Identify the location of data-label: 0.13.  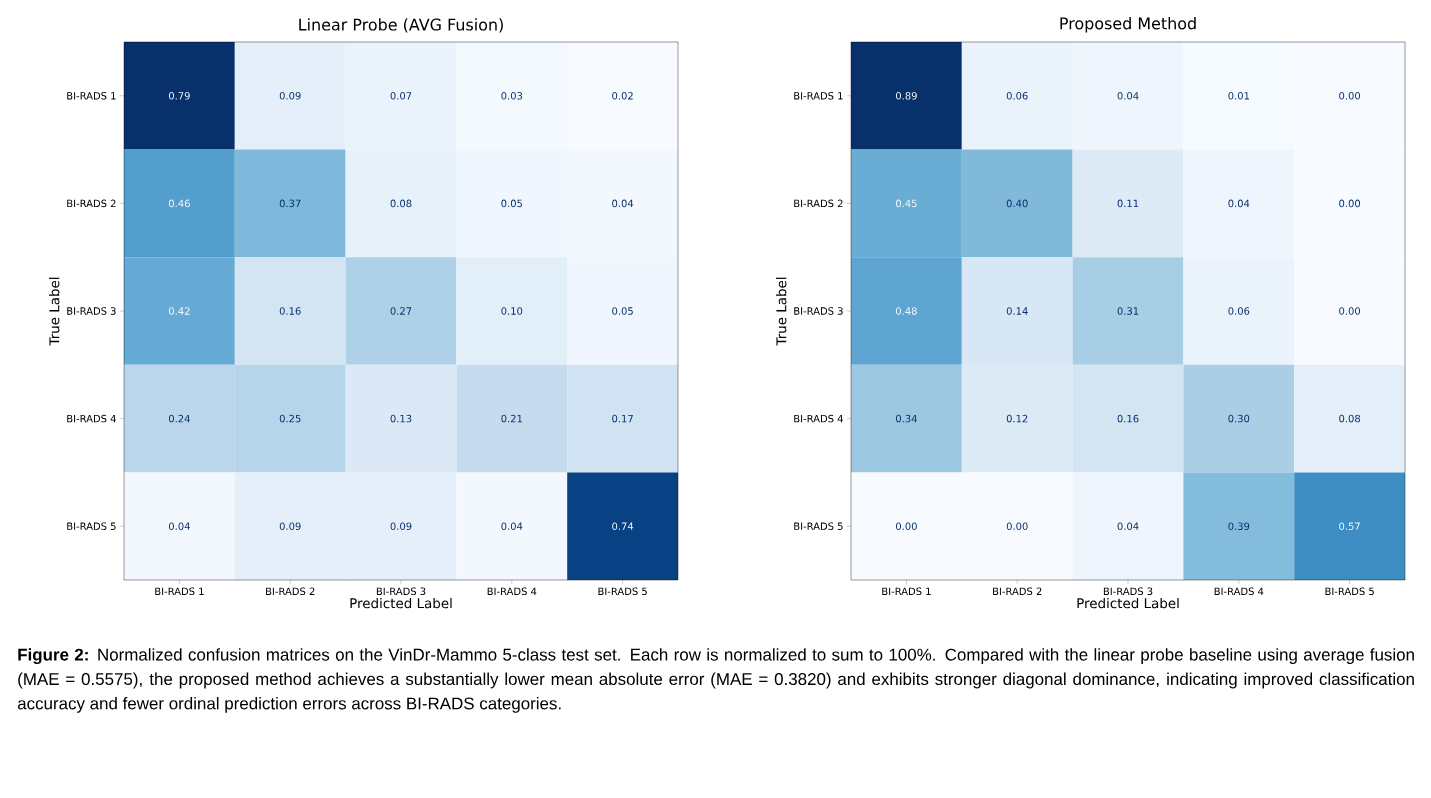
(401, 418).